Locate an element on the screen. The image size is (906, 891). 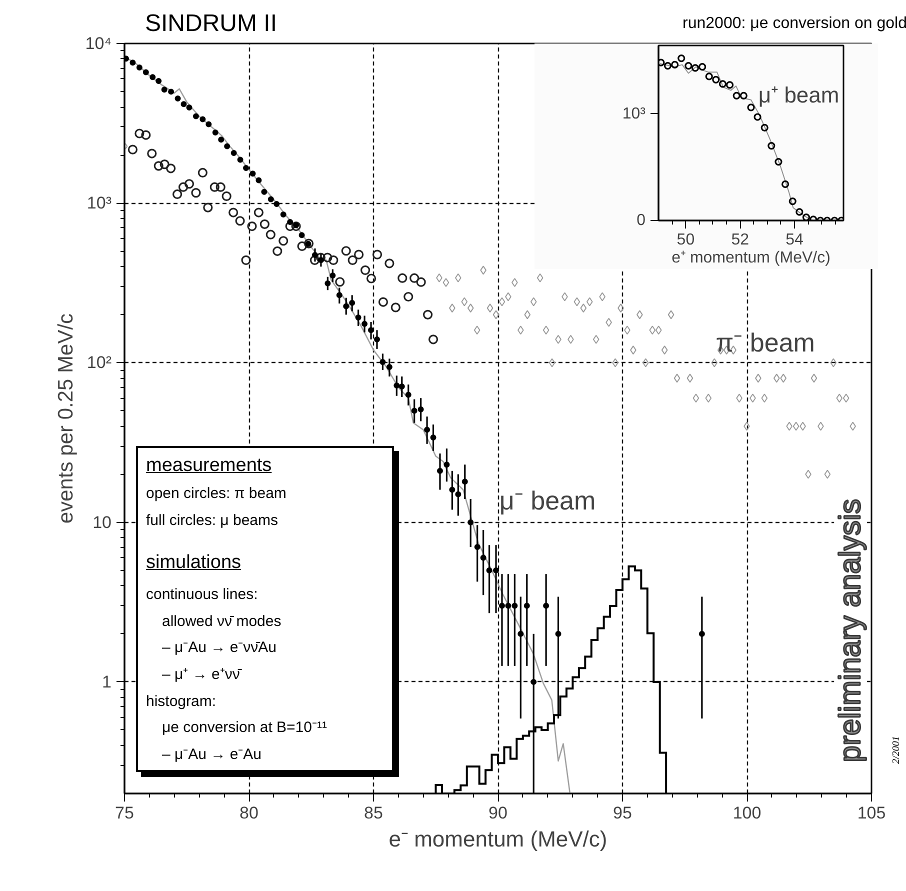
x-tick-label: 95 is located at coordinates (622, 813).